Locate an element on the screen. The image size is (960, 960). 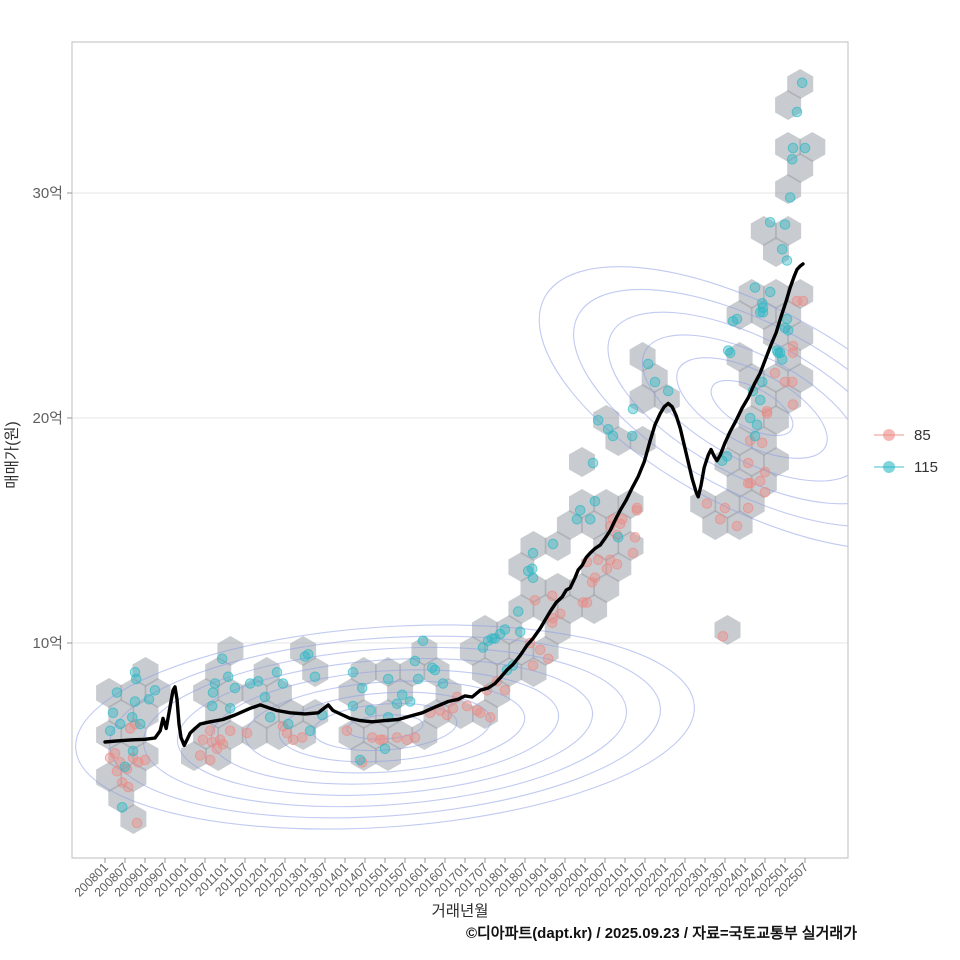
y-axis-title: 매매가(원) is located at coordinates (12, 454).